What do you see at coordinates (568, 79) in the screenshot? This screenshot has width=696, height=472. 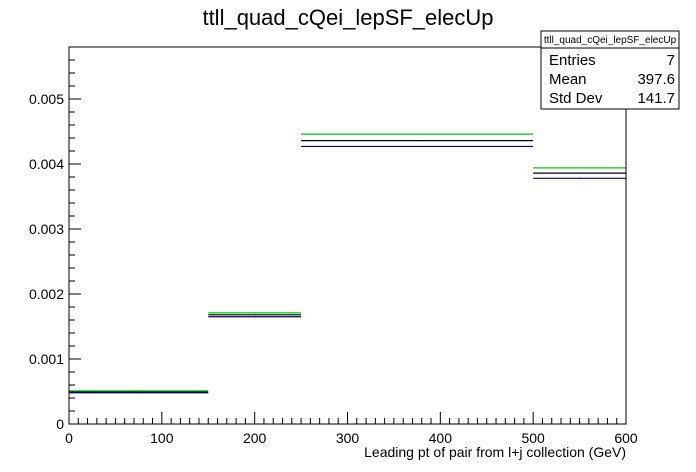 I see `stats-mean-label: Mean` at bounding box center [568, 79].